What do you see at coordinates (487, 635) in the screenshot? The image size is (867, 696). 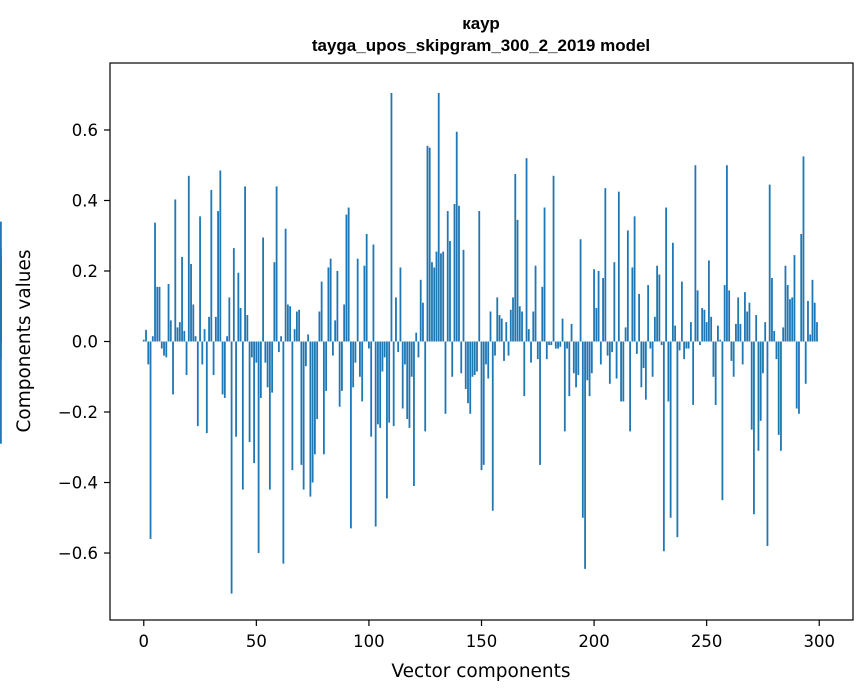 I see `x-axis-ticks: 0 50 100 150 200 250 300` at bounding box center [487, 635].